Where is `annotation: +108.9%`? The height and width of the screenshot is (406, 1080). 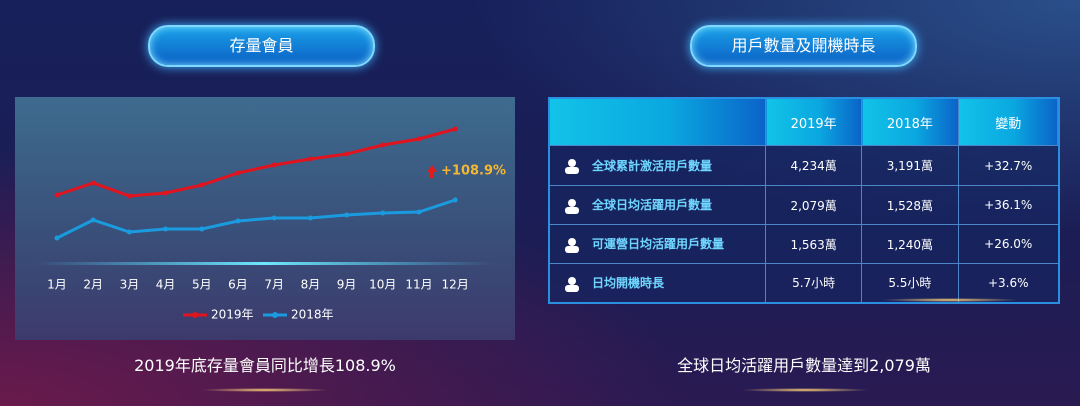
annotation: +108.9% is located at coordinates (473, 171).